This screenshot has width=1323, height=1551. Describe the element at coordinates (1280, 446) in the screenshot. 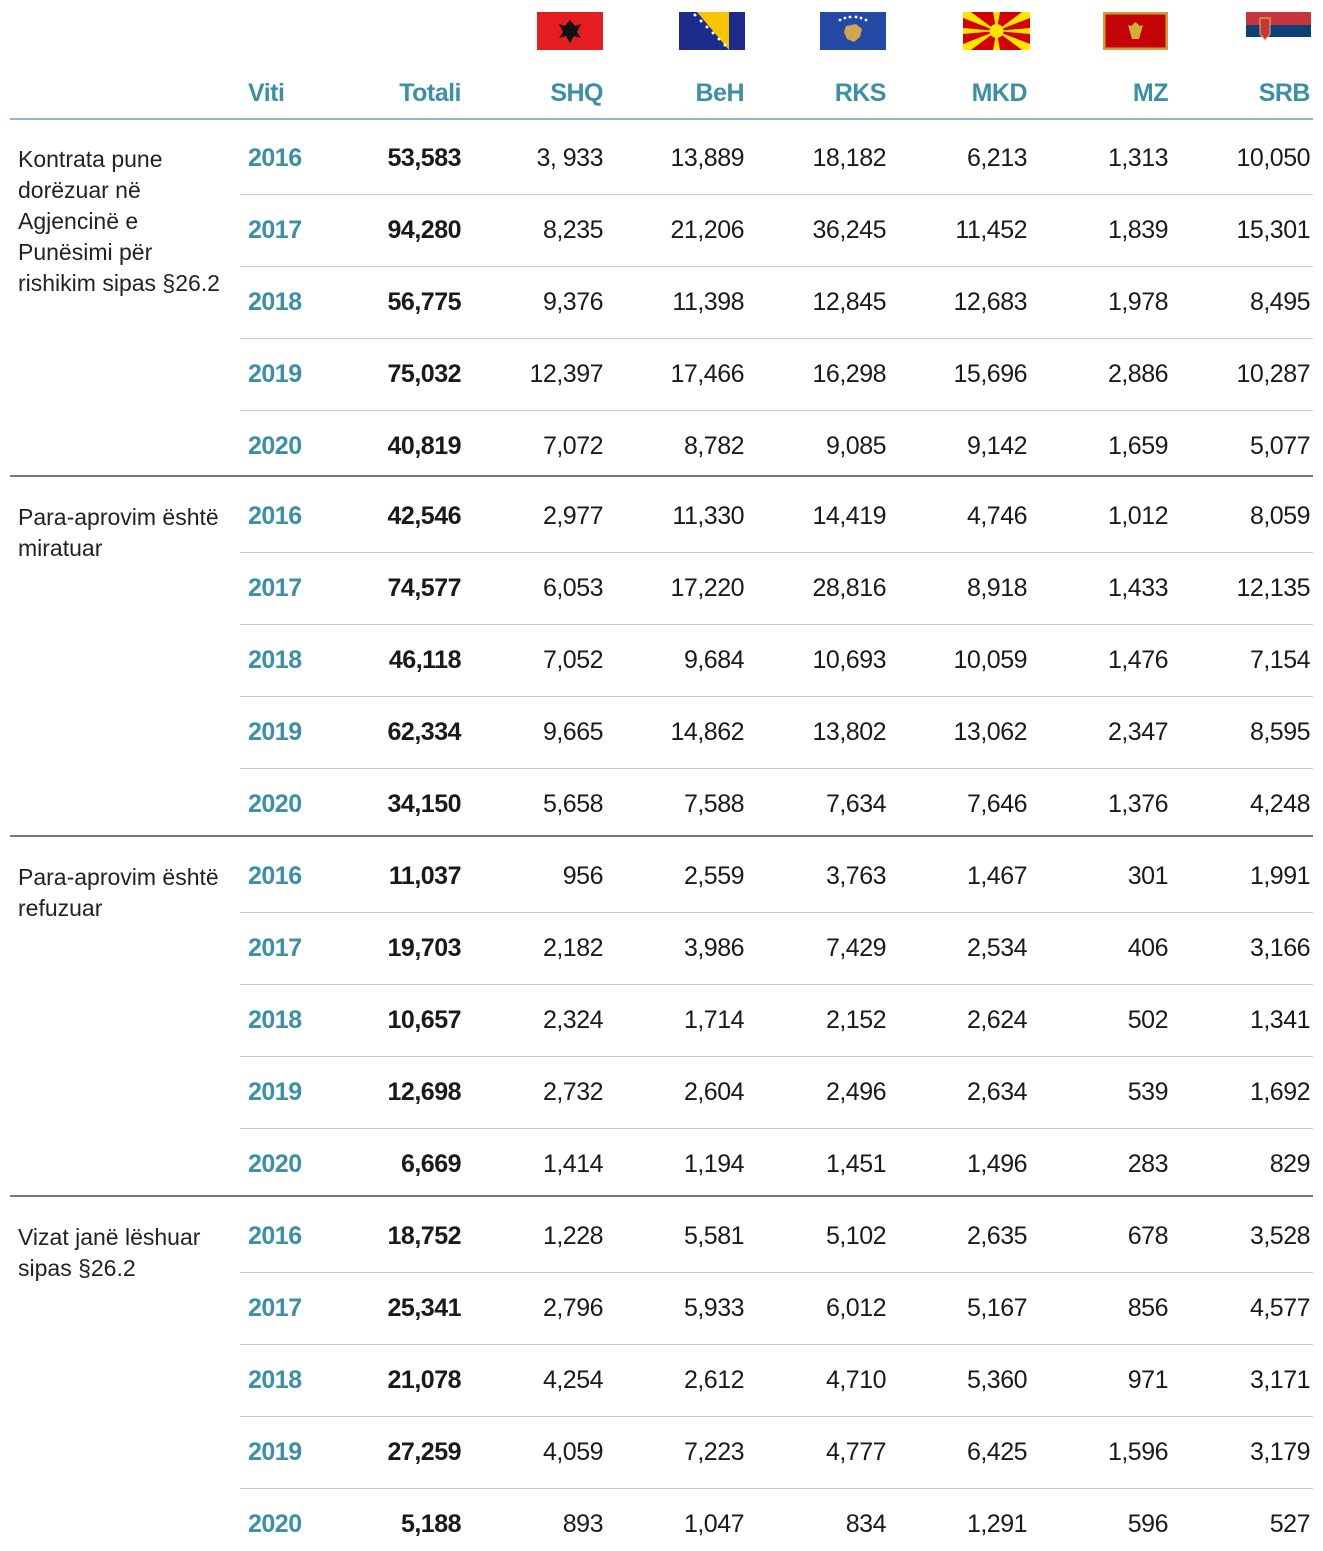

I see `value: 5,077` at that location.